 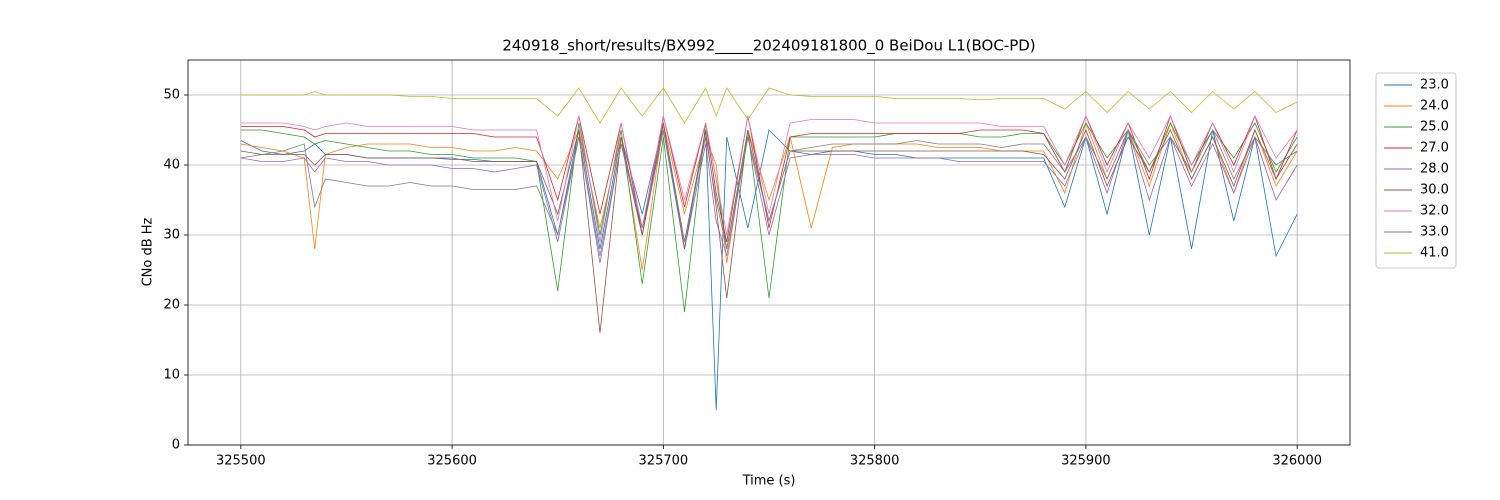 I want to click on y-tick-label: 50, so click(x=171, y=95).